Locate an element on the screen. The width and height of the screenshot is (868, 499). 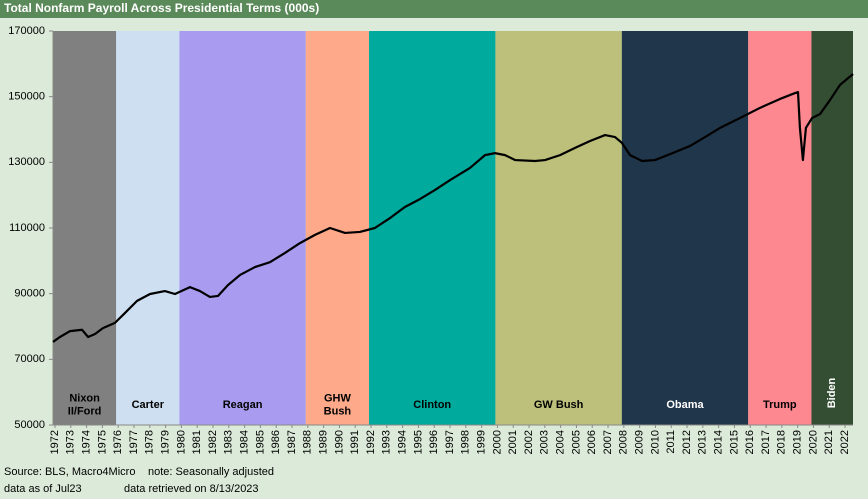
x-tick-label: 1980 is located at coordinates (181, 442).